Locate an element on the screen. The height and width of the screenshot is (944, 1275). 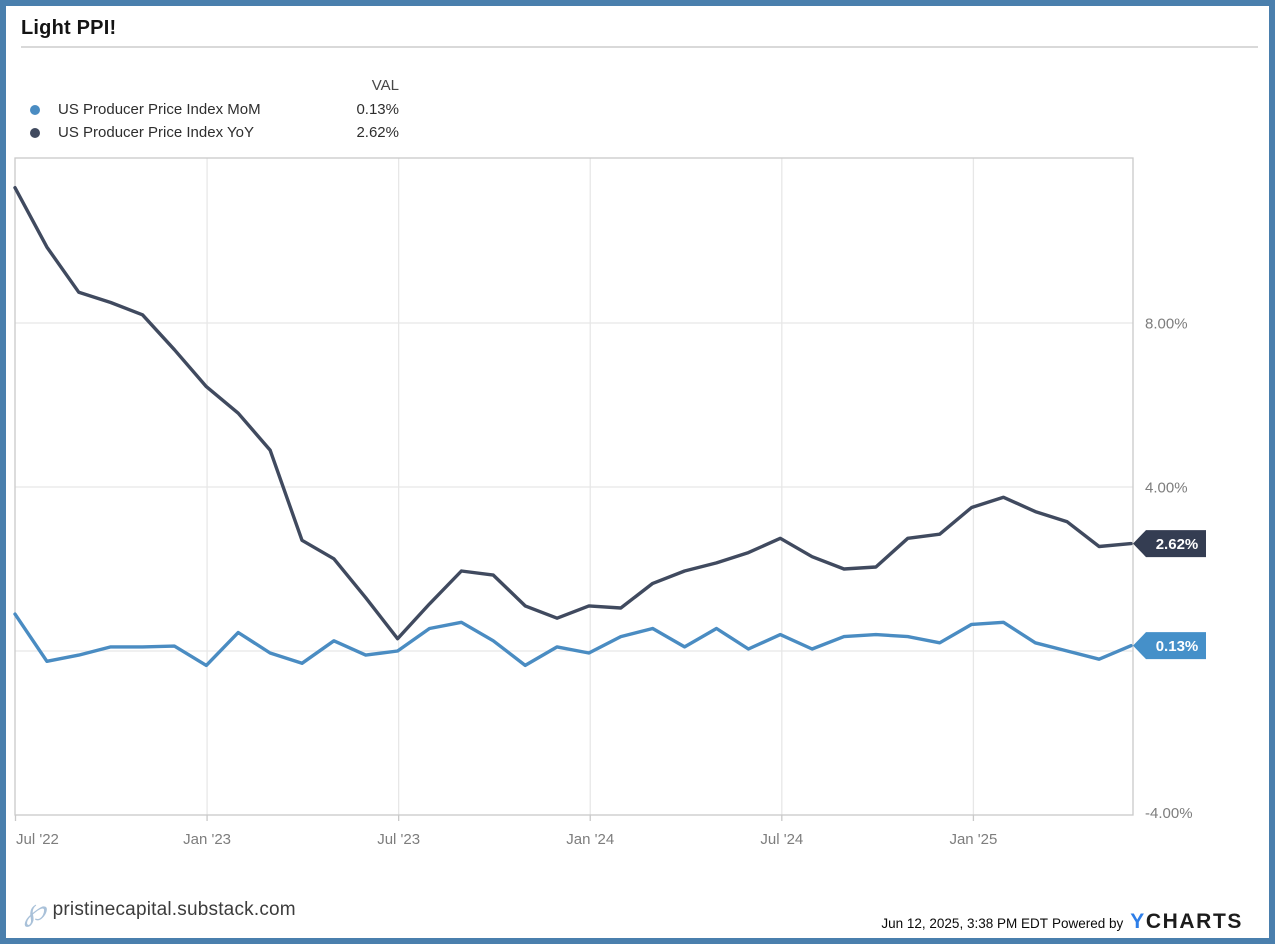
legend-label-mom: US Producer Price Index MoM is located at coordinates (159, 109).